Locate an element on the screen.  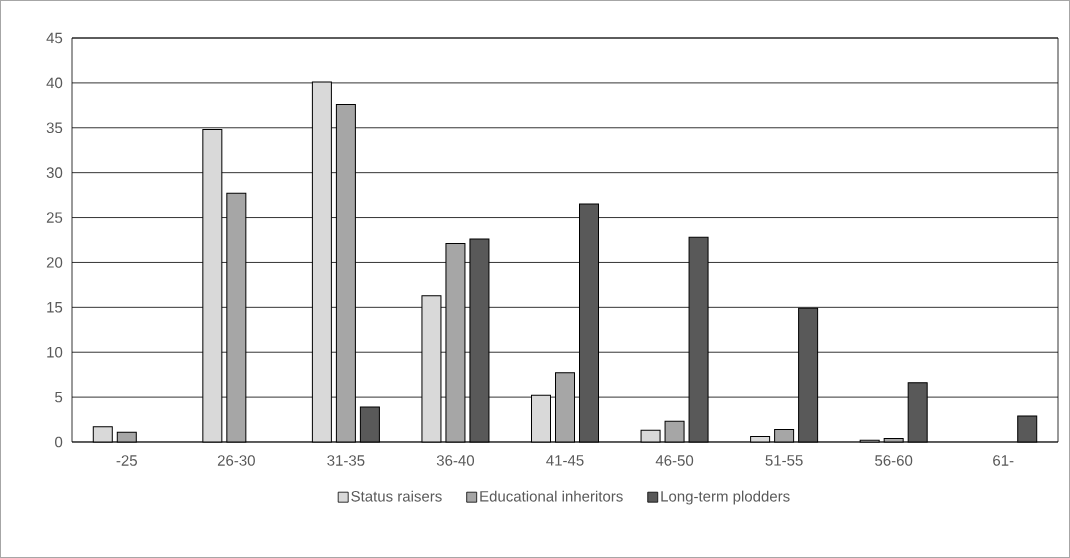
x-tick-label: 51-55 is located at coordinates (784, 460).